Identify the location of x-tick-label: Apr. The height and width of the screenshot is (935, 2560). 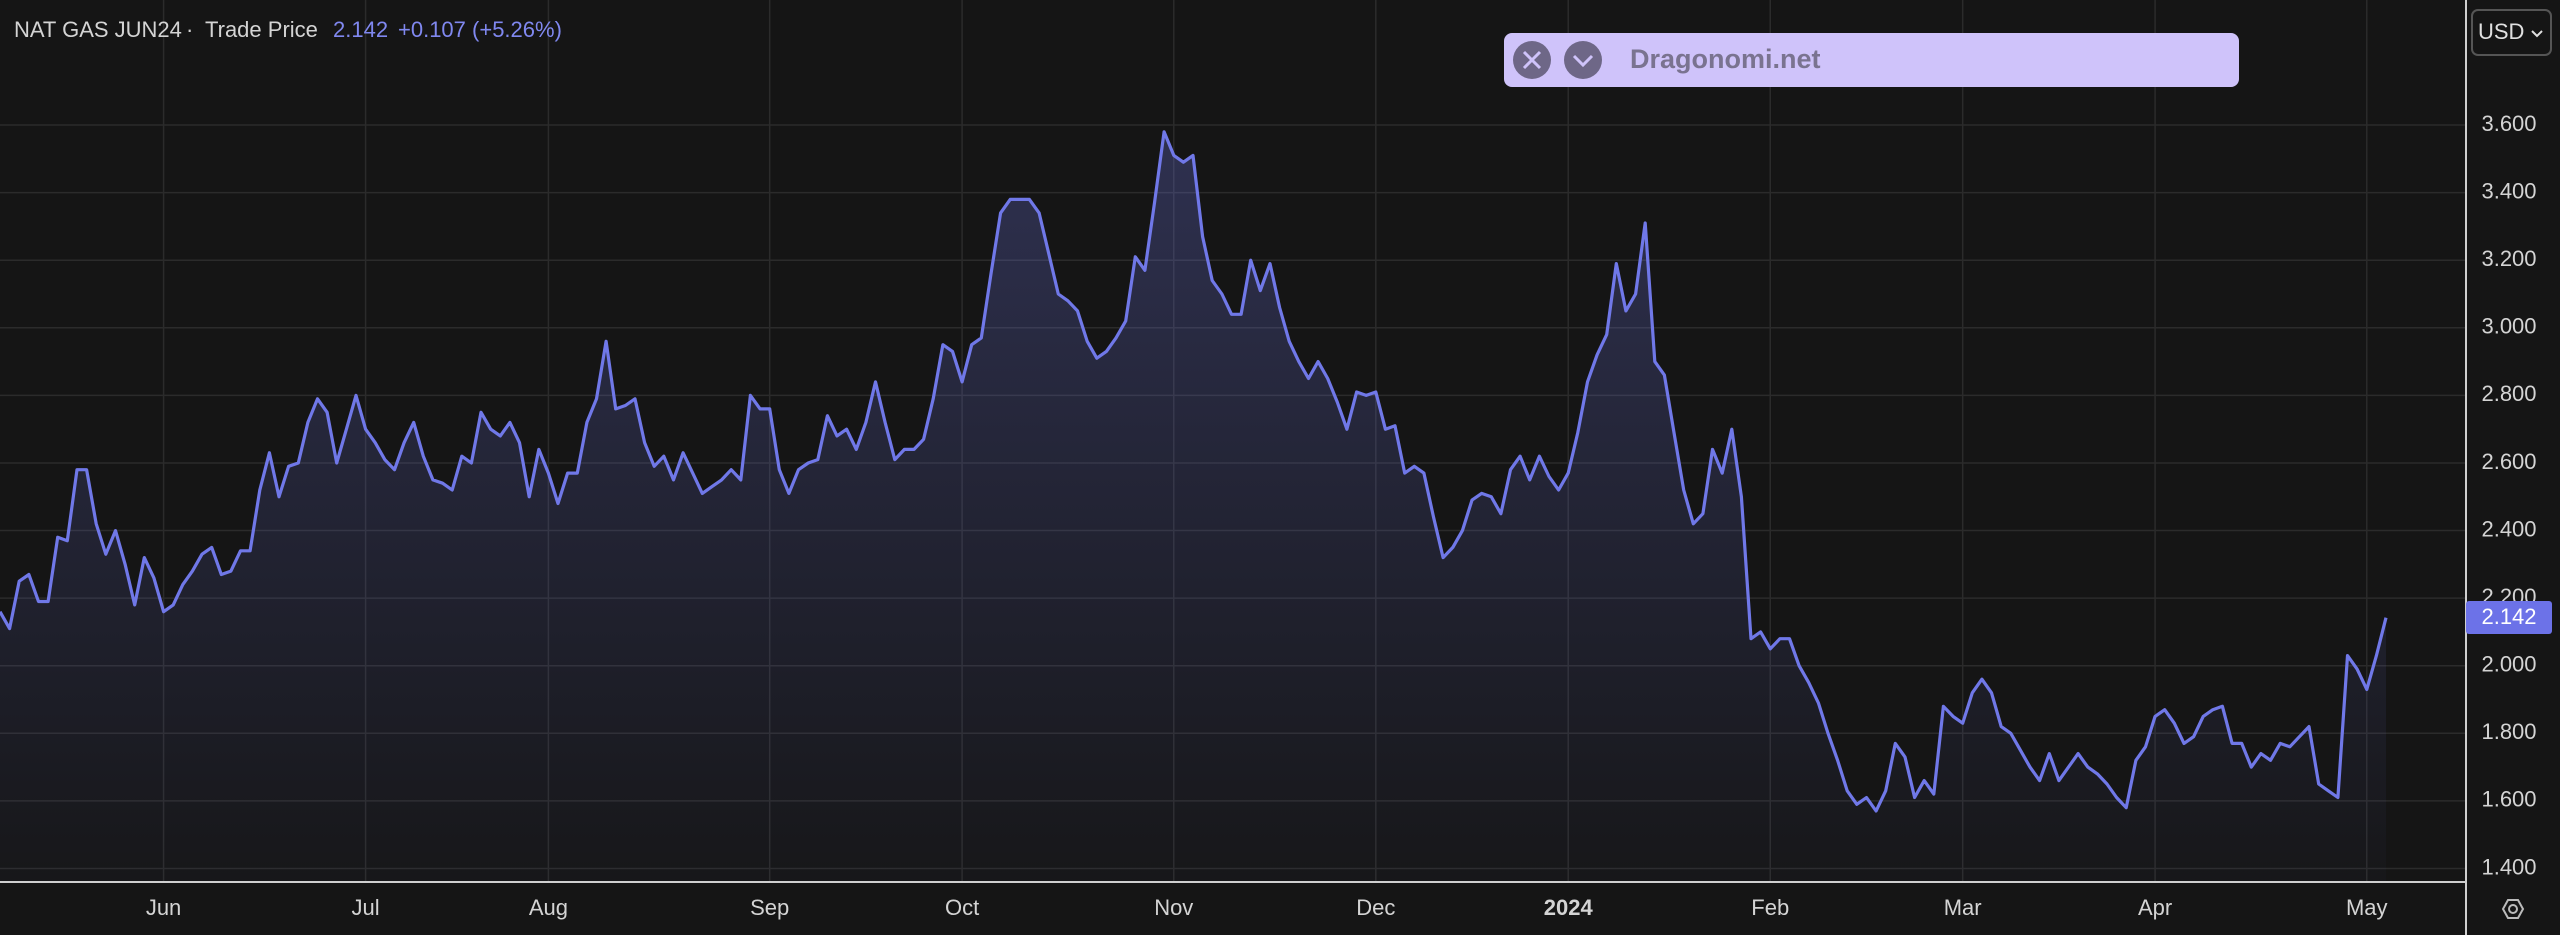
(2155, 907).